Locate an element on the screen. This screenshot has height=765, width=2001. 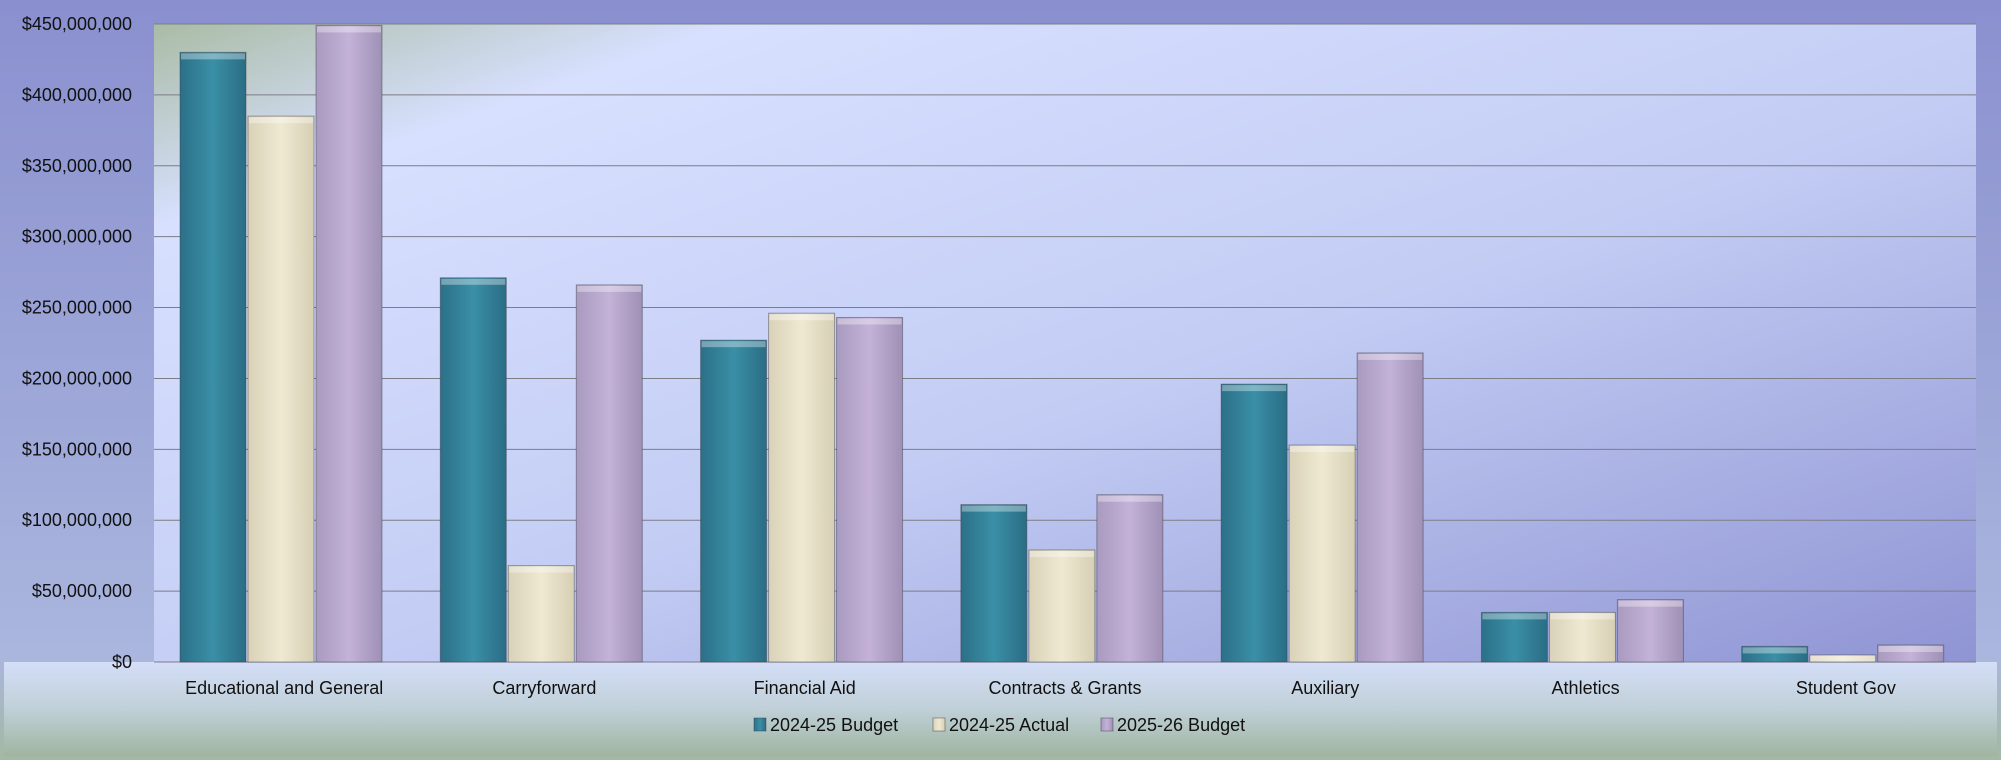
y-tick-label: $450,000,000 is located at coordinates (77, 24).